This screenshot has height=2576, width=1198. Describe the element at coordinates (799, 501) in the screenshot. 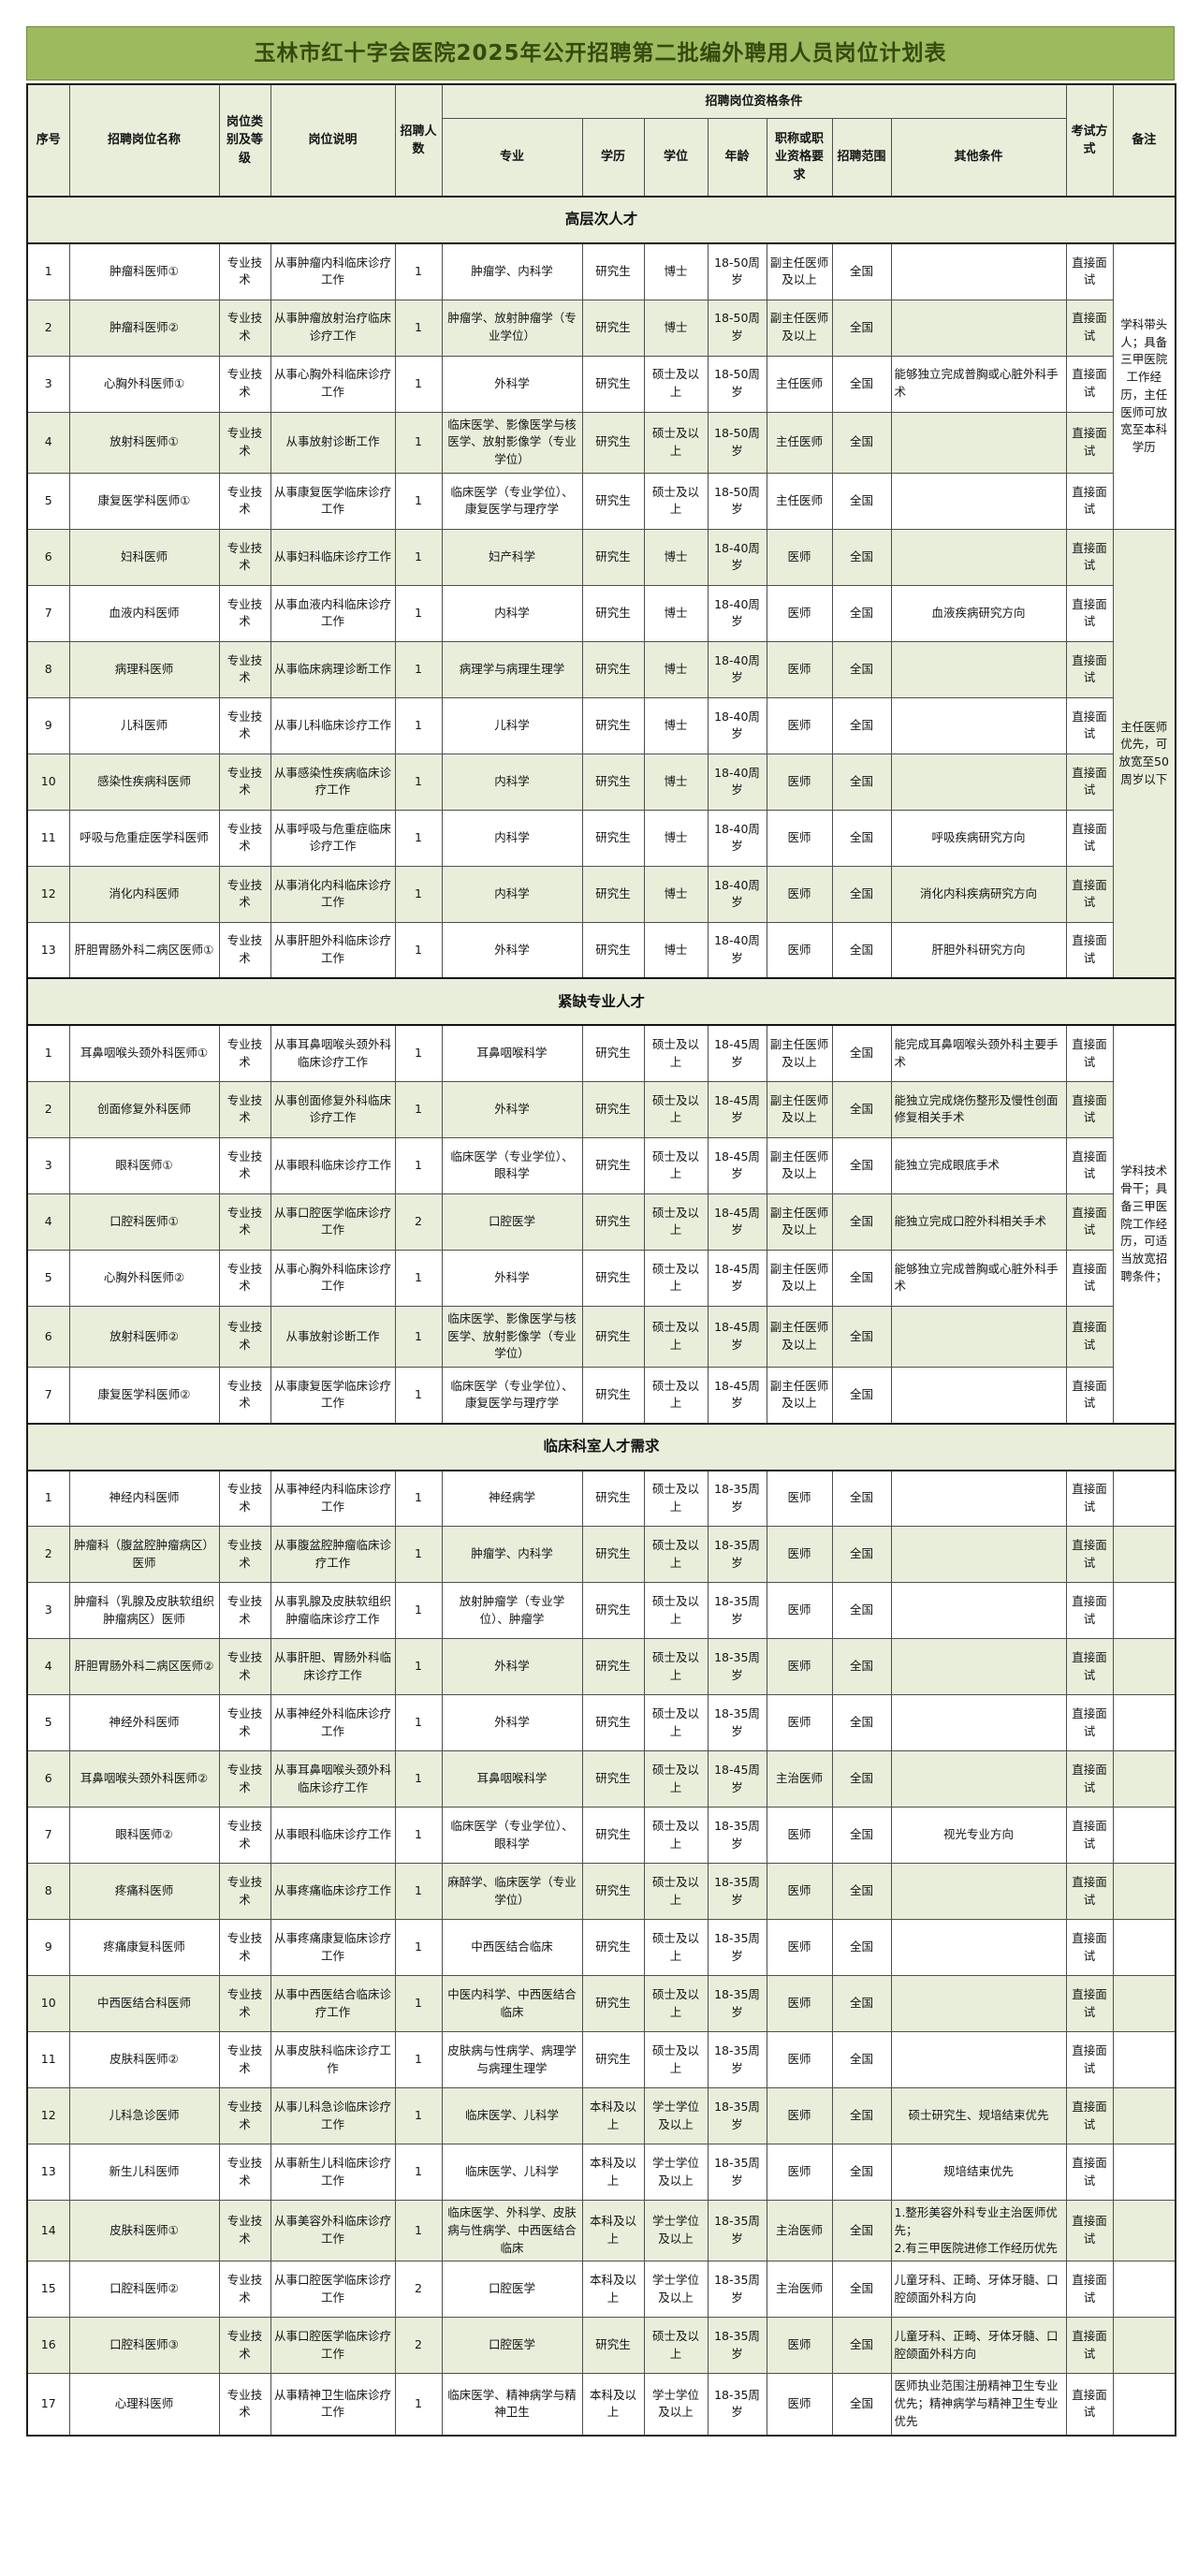

I see `cell-title-req: 主任医师` at that location.